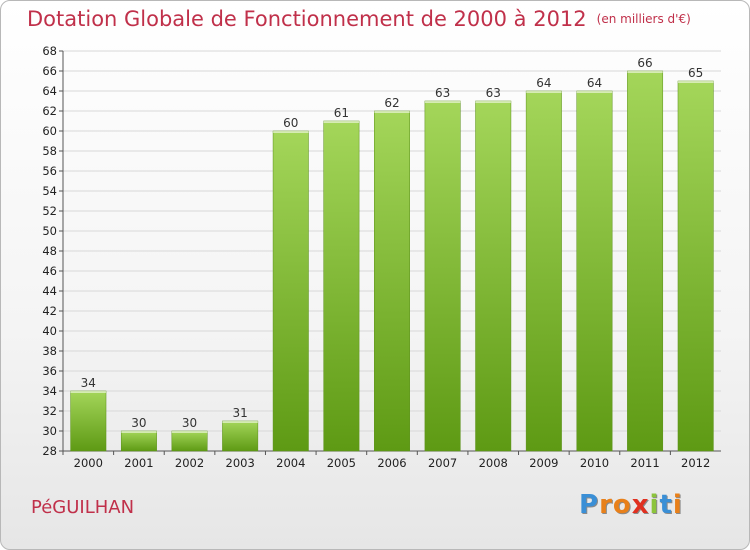  Describe the element at coordinates (49, 211) in the screenshot. I see `y-tick-label: 52` at that location.